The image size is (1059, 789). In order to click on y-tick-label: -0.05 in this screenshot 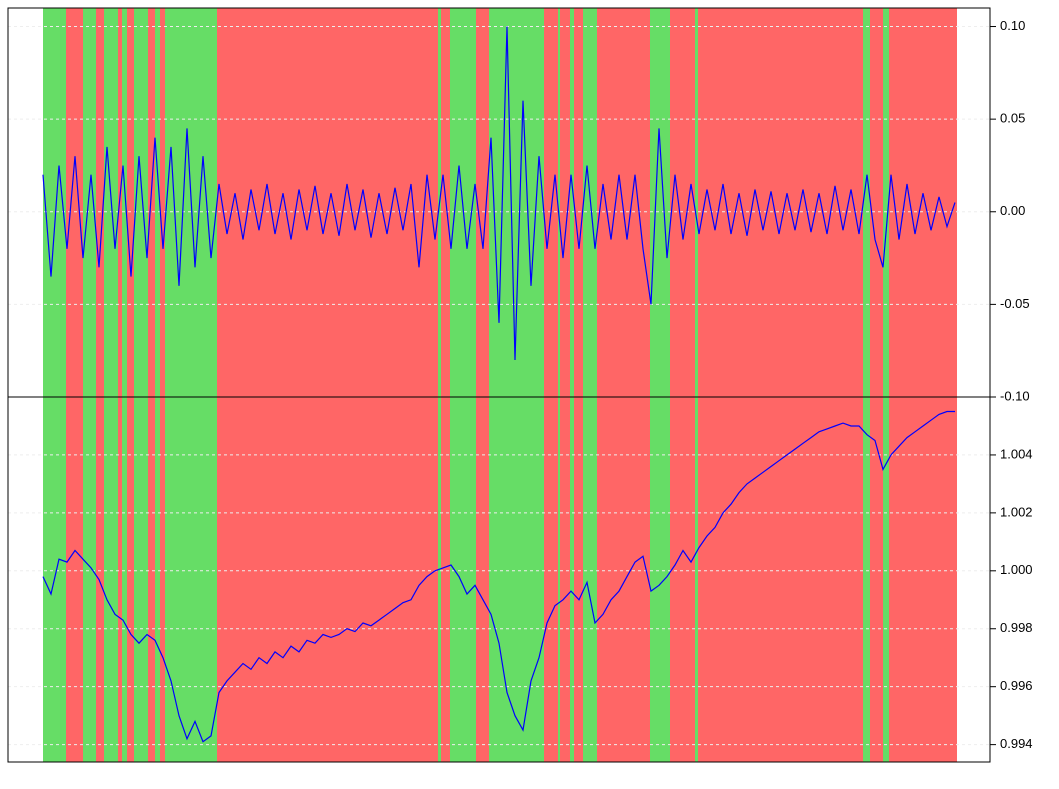, I will do `click(1015, 303)`.